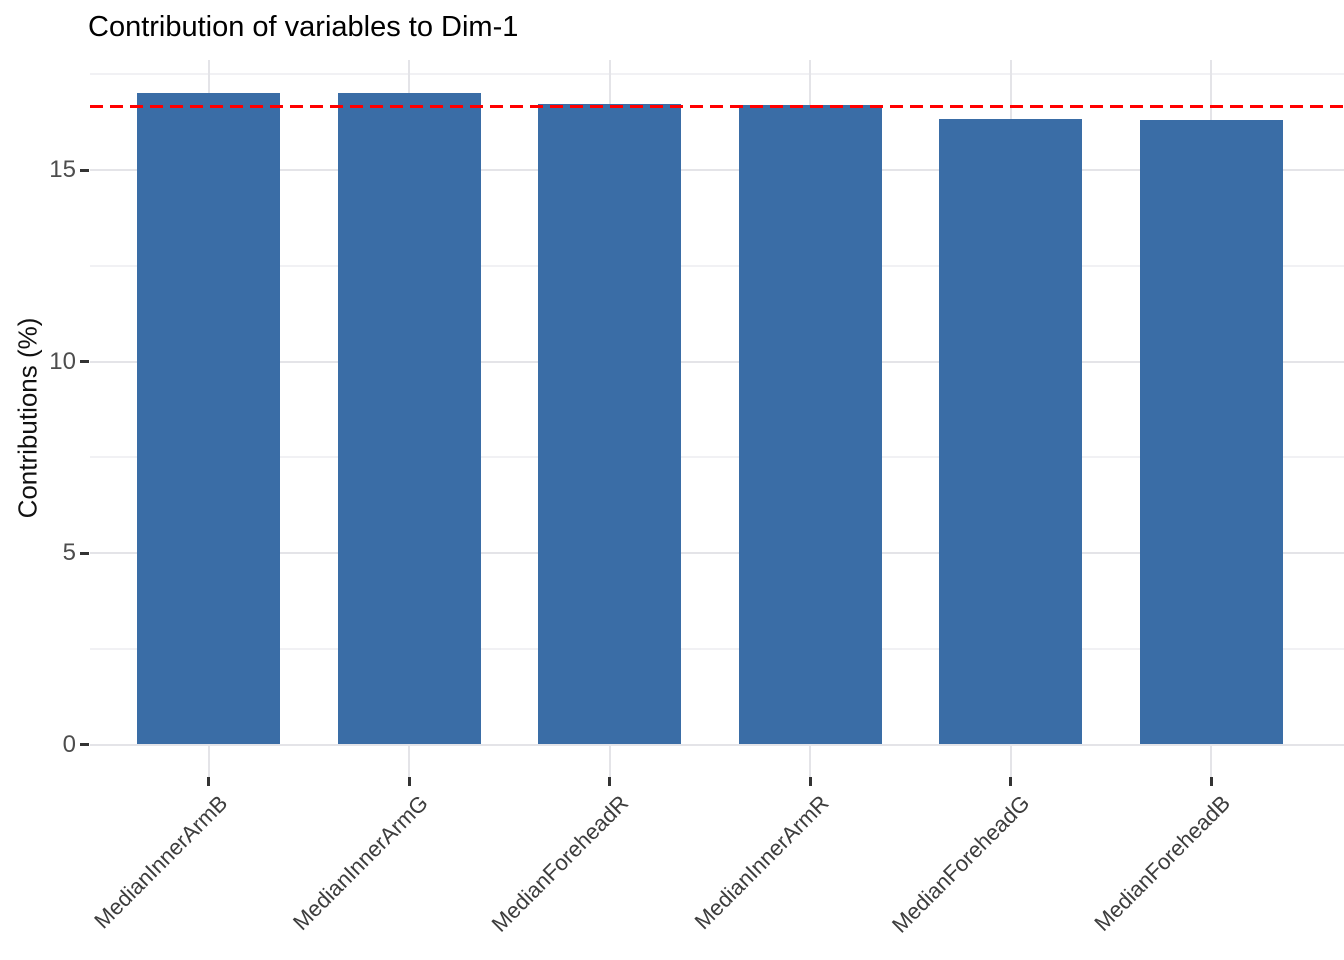 Image resolution: width=1344 pixels, height=960 pixels. Describe the element at coordinates (62, 361) in the screenshot. I see `y-axis-tick-label: 10` at that location.